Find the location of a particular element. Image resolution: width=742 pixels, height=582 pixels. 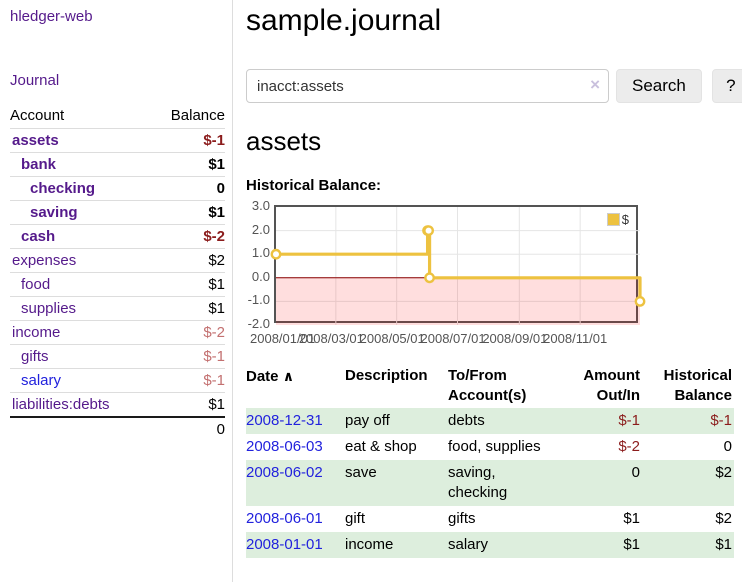

accounts-total-row: 0 is located at coordinates (117, 428).